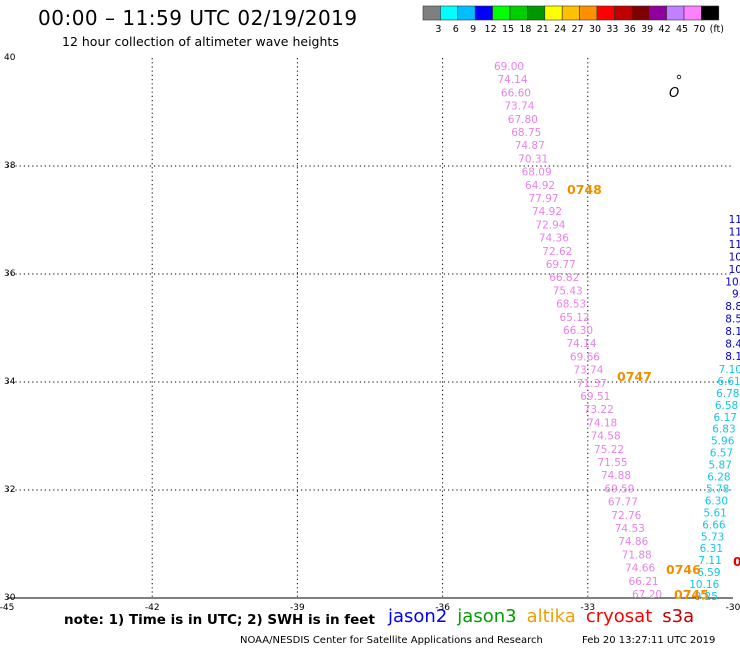 This screenshot has height=650, width=740. I want to click on wave-height-value: 8.8, so click(732, 307).